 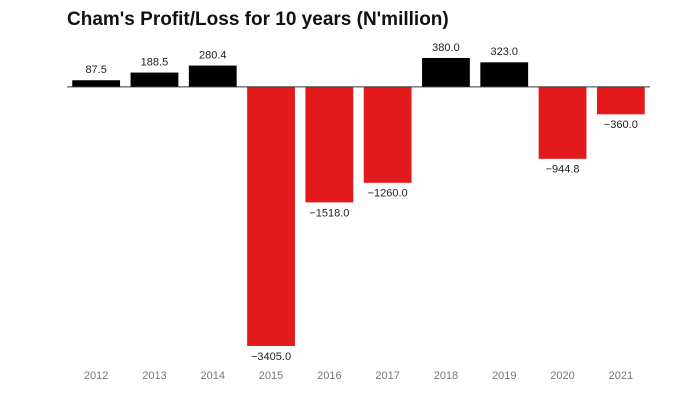 What do you see at coordinates (329, 376) in the screenshot?
I see `x-tick-label: 2016` at bounding box center [329, 376].